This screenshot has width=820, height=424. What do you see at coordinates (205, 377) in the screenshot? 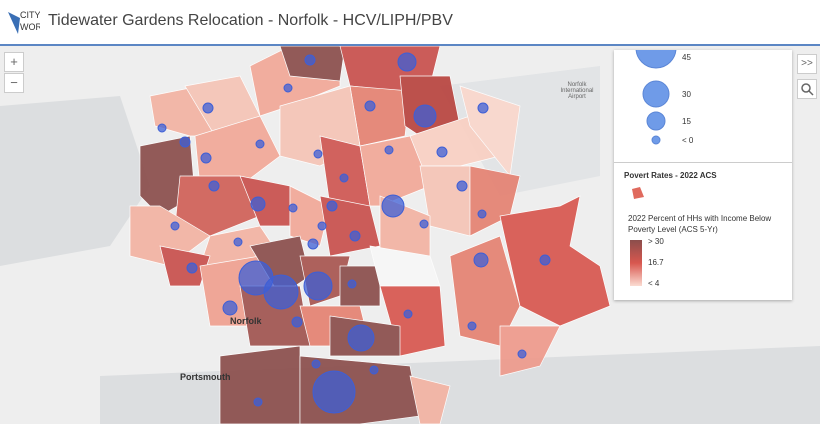
I see `place-label: Portsmouth` at bounding box center [205, 377].